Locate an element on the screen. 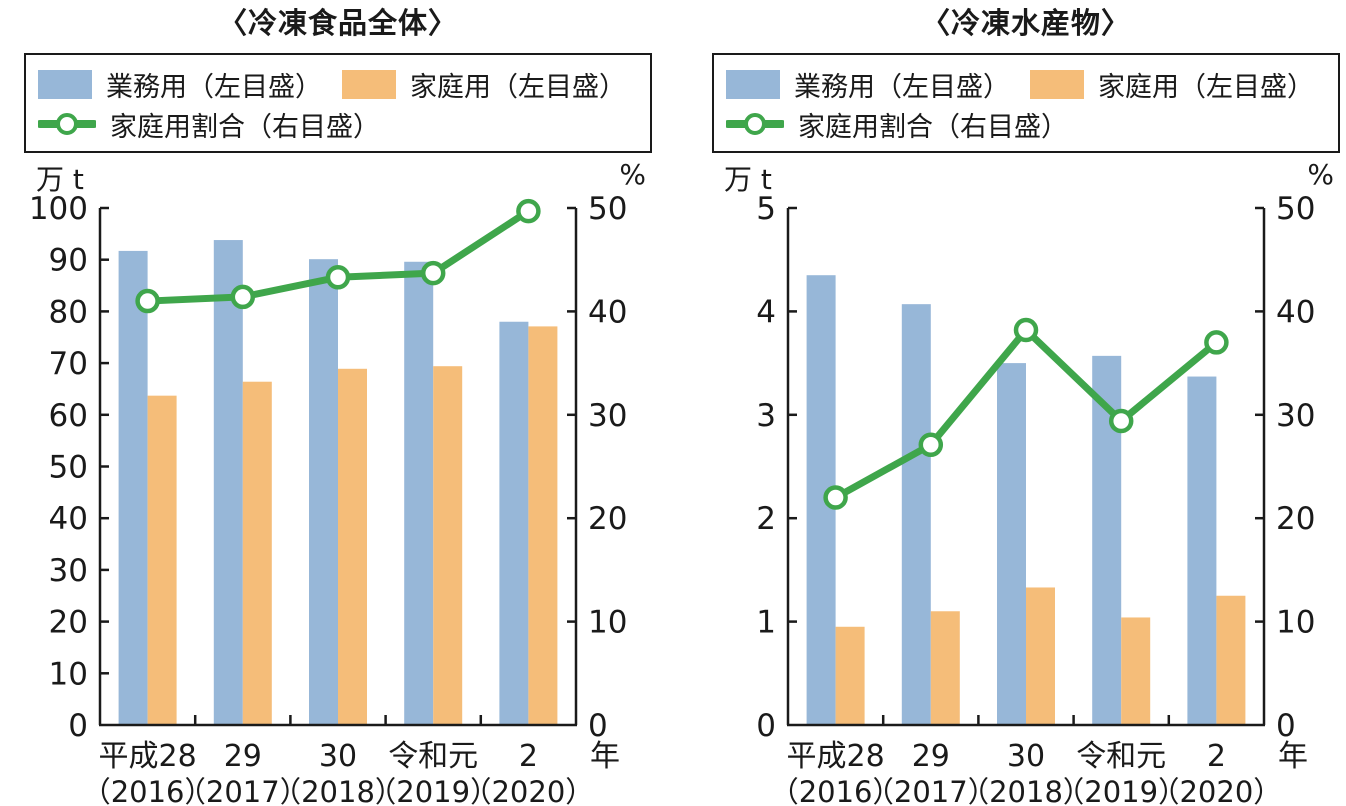  left-axis-tick-label: 5 is located at coordinates (766, 209).